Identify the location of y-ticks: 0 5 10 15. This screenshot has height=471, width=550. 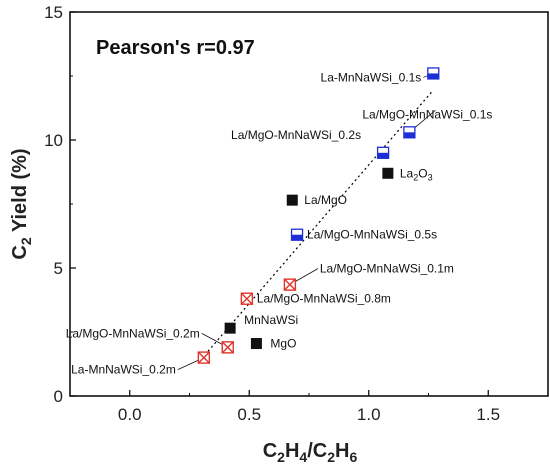
(60, 204).